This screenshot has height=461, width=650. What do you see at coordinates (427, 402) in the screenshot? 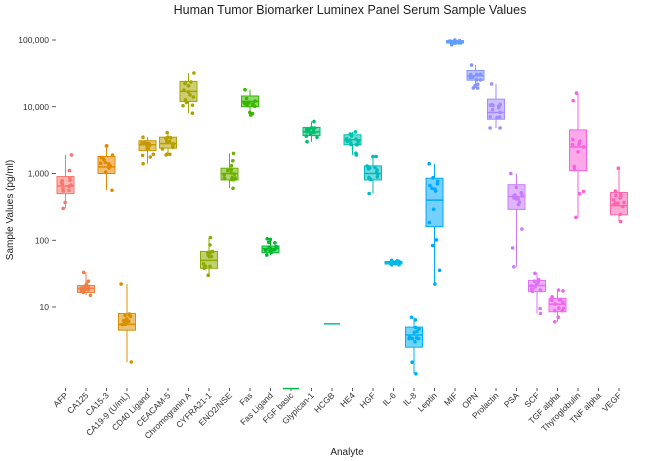
I see `x-tick-label: Leptin` at bounding box center [427, 402].